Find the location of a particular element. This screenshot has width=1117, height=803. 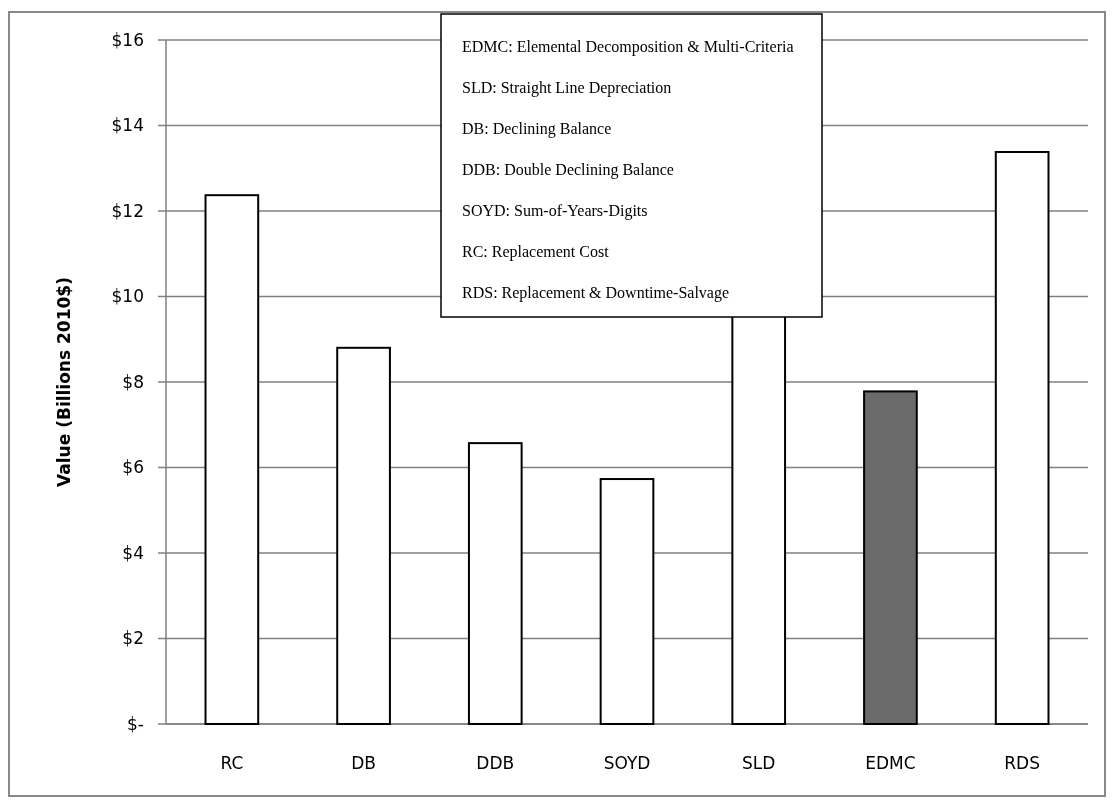

annotation: DB: Declining Balance is located at coordinates (537, 129).